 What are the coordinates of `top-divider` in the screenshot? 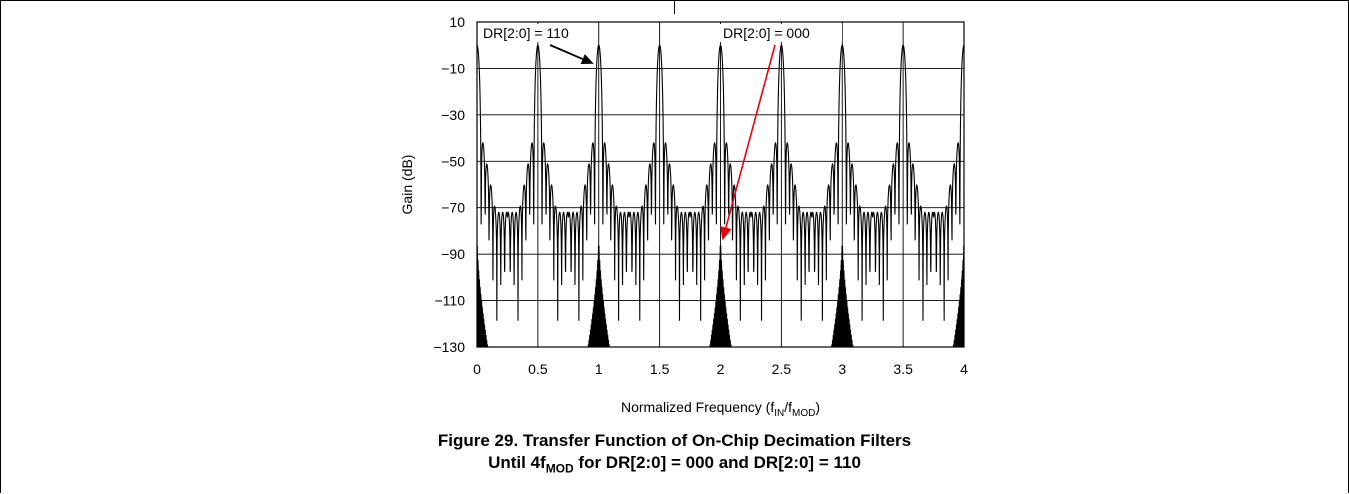 It's located at (674, 7).